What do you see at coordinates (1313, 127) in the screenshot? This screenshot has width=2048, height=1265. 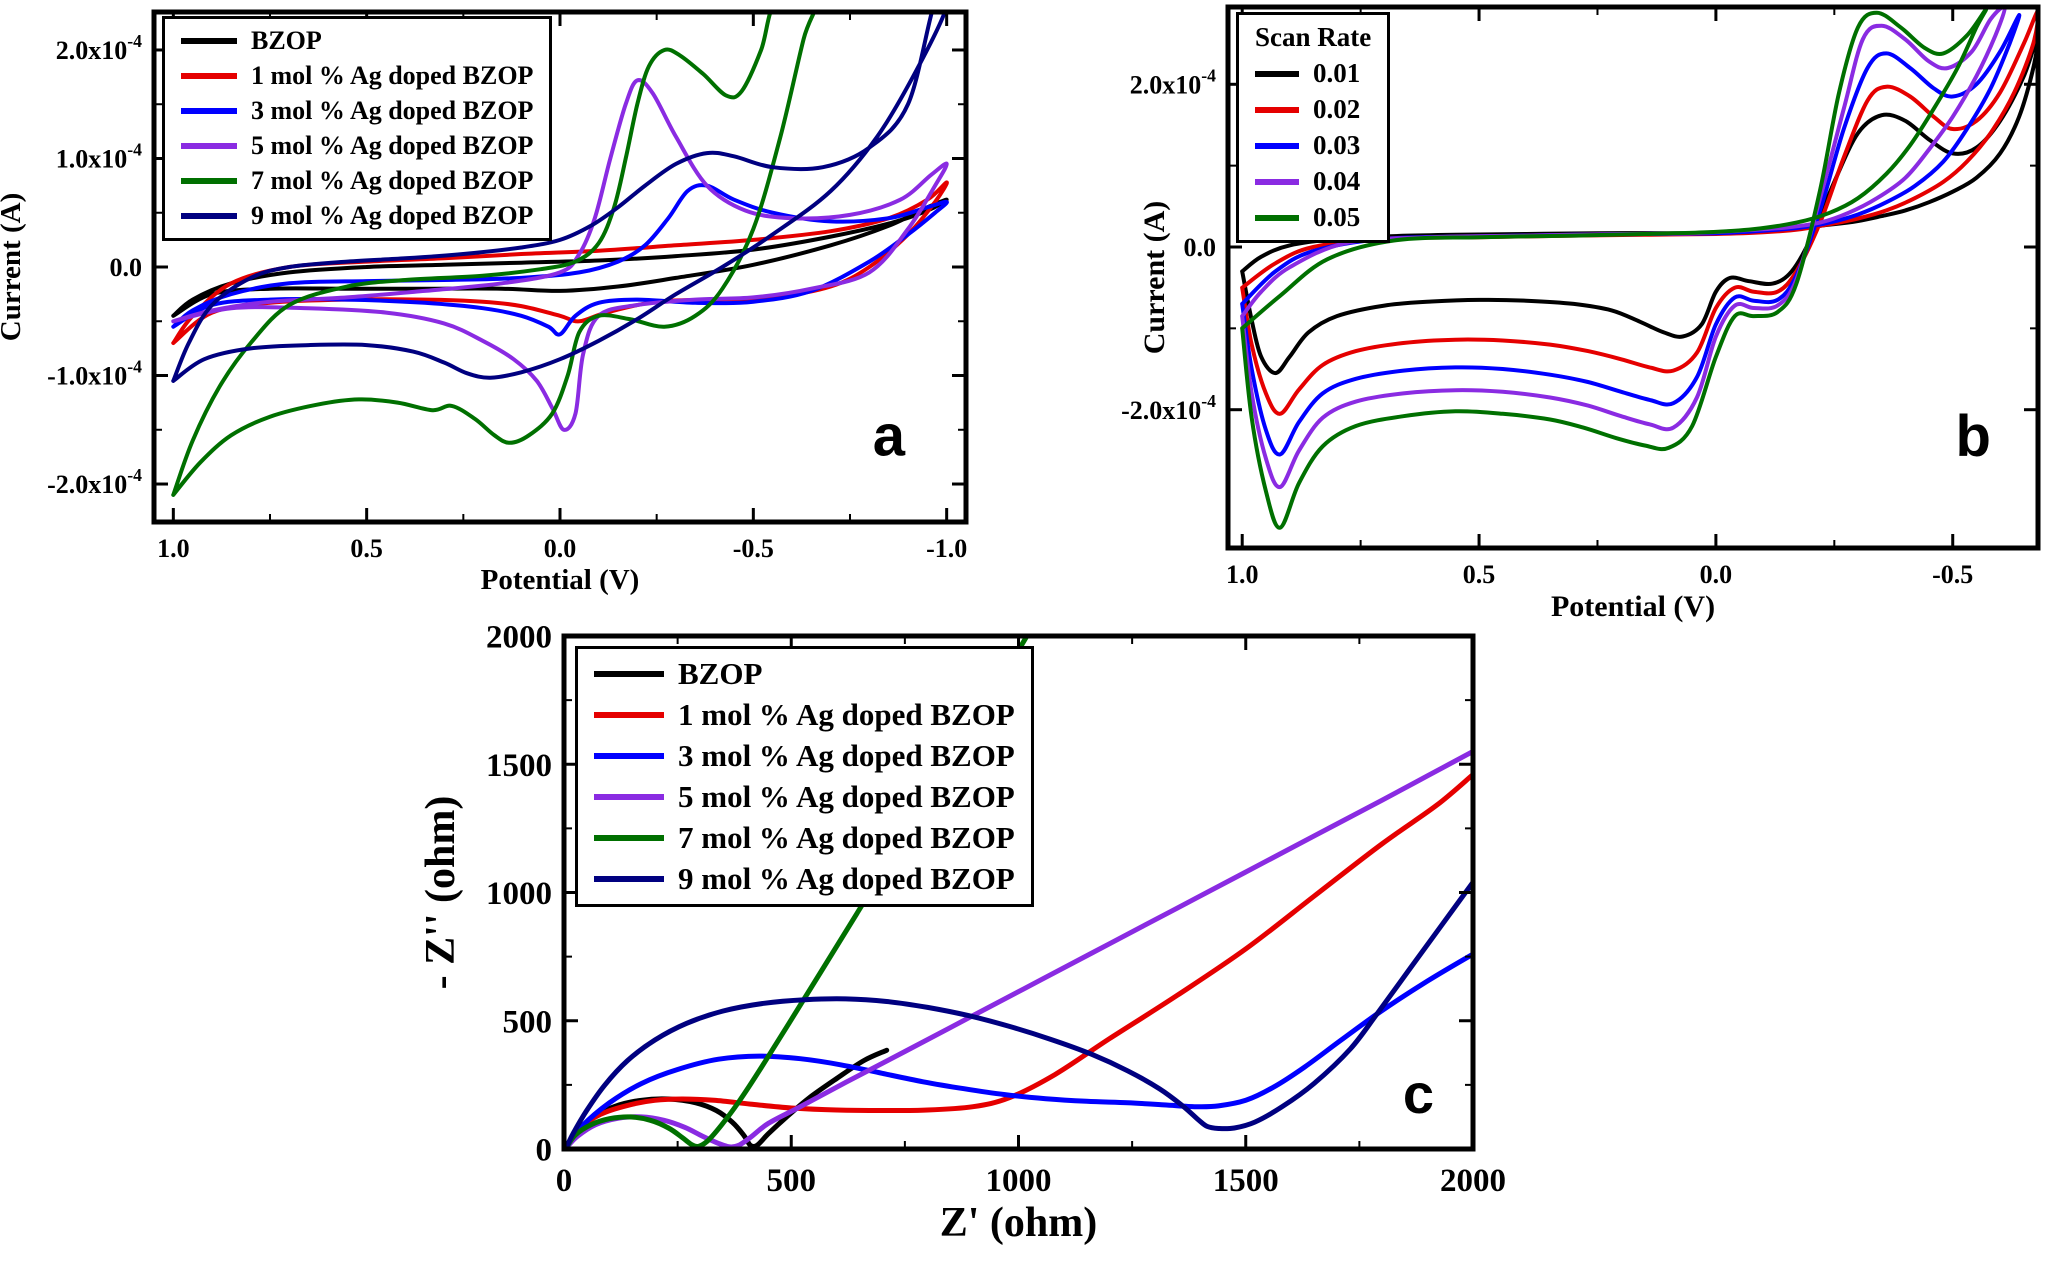 I see `legend-b: Scan Rate 0.01 0.02 0.03 0.04 0.05` at bounding box center [1313, 127].